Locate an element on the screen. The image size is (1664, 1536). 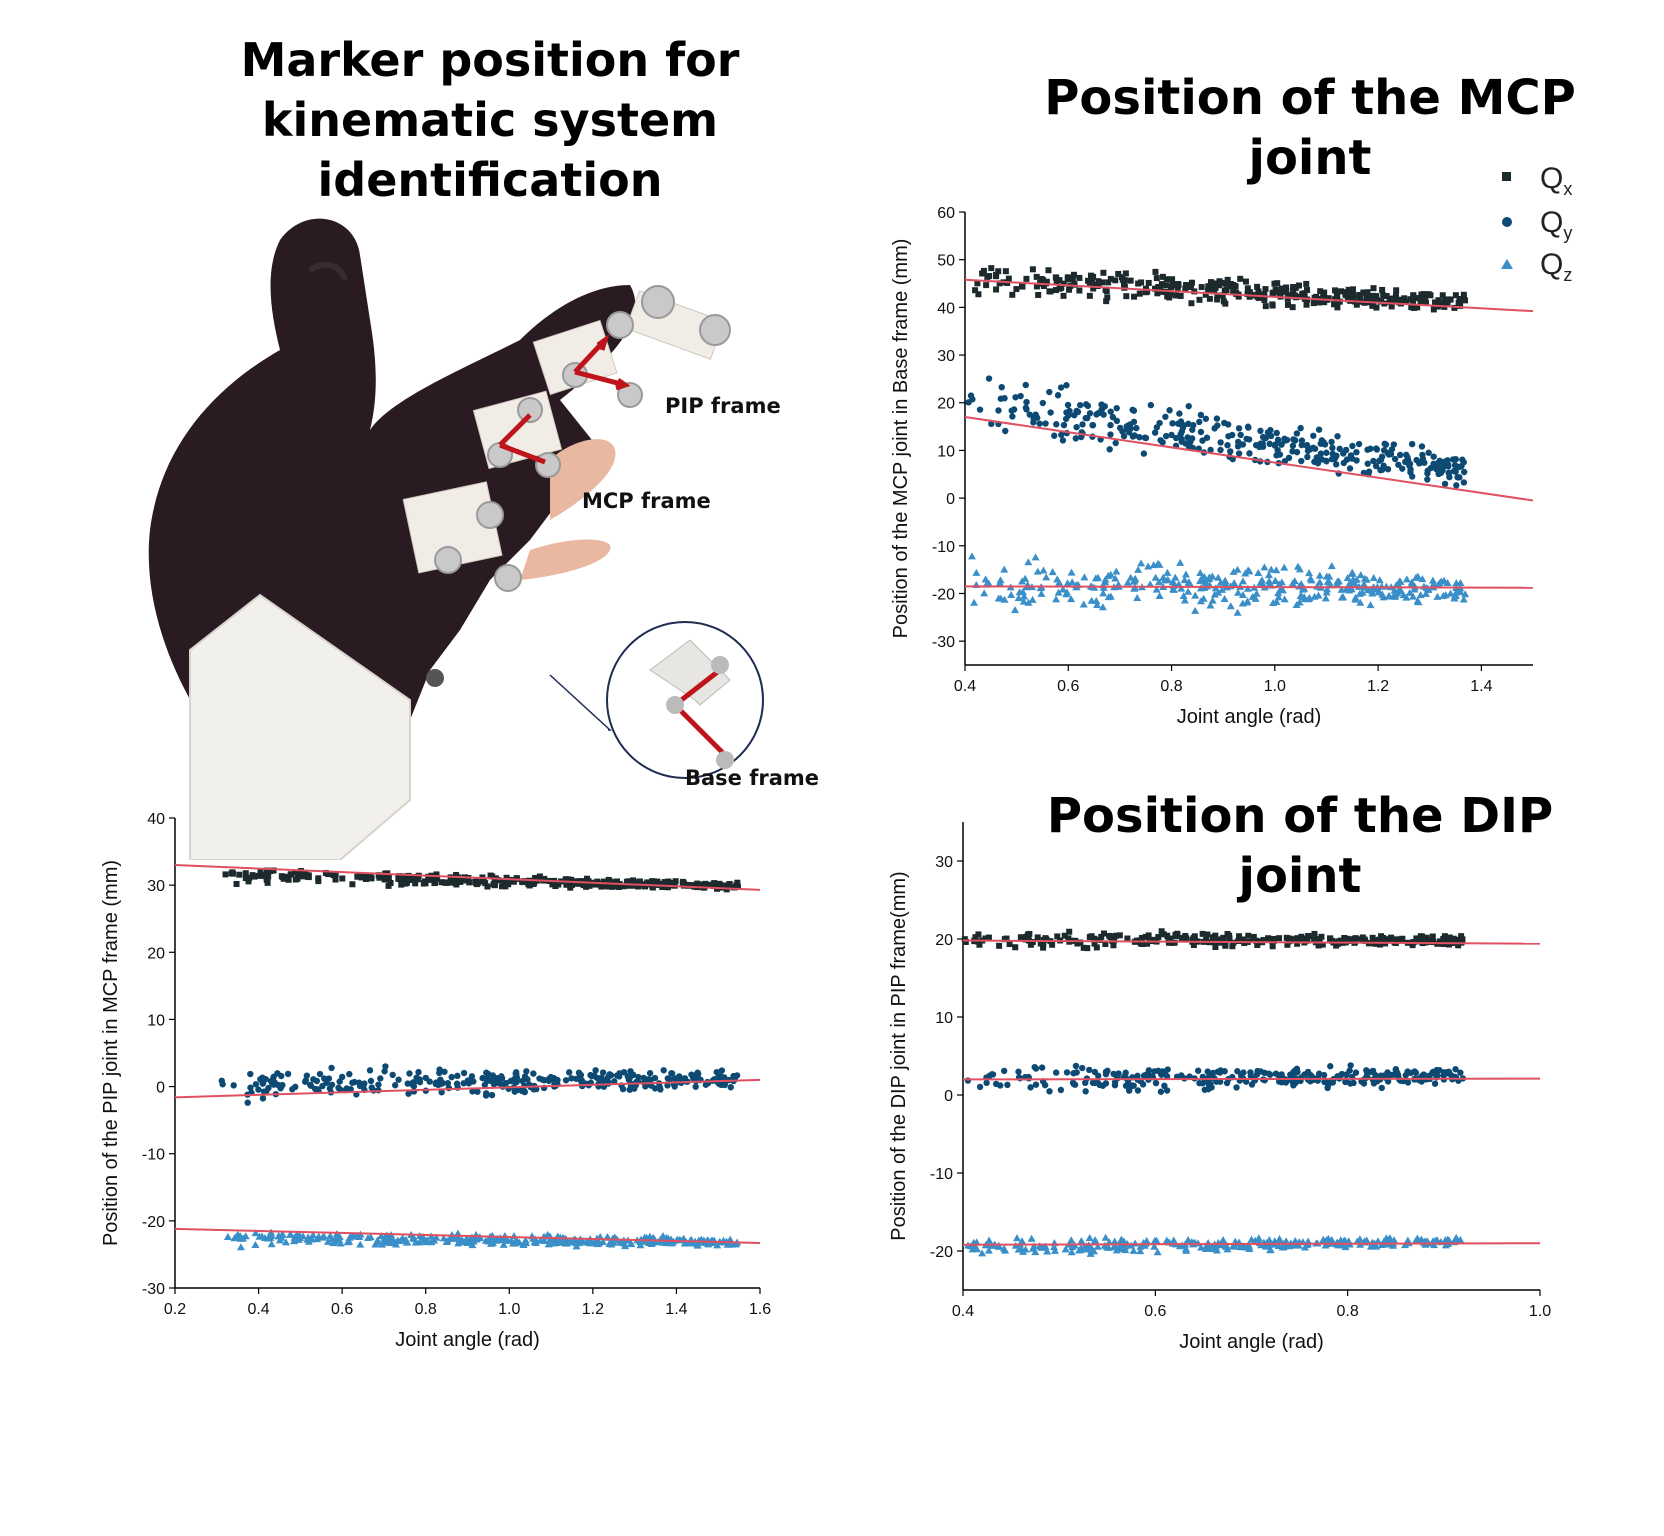
frame-axes-arrows is located at coordinates (564, 399).